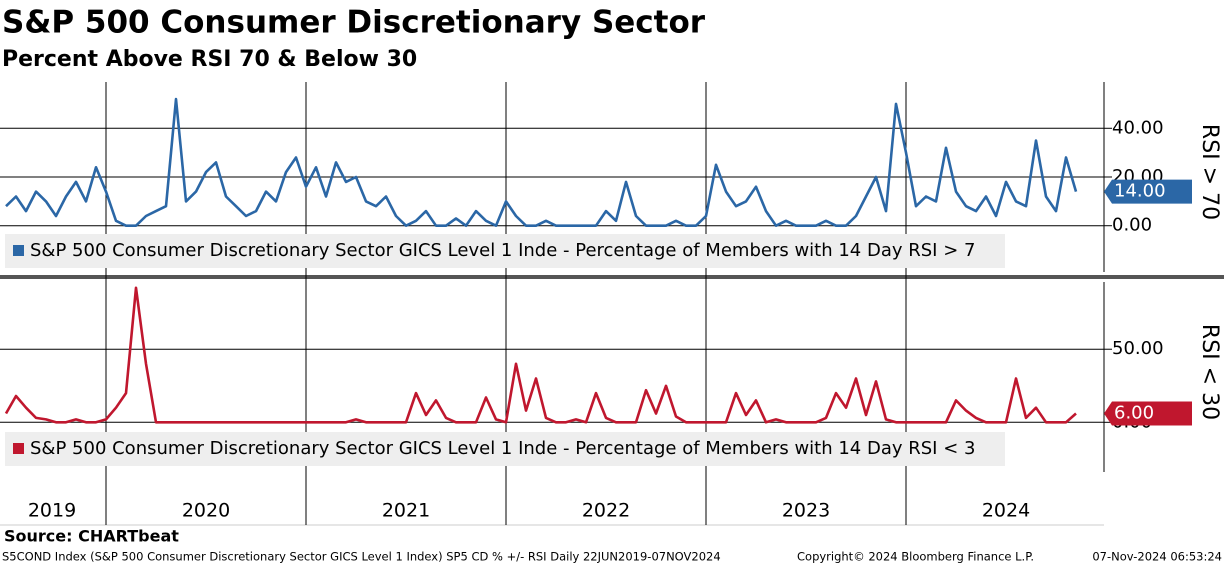 Image resolution: width=1224 pixels, height=566 pixels. What do you see at coordinates (1209, 172) in the screenshot?
I see `axis-title: RSI > 70` at bounding box center [1209, 172].